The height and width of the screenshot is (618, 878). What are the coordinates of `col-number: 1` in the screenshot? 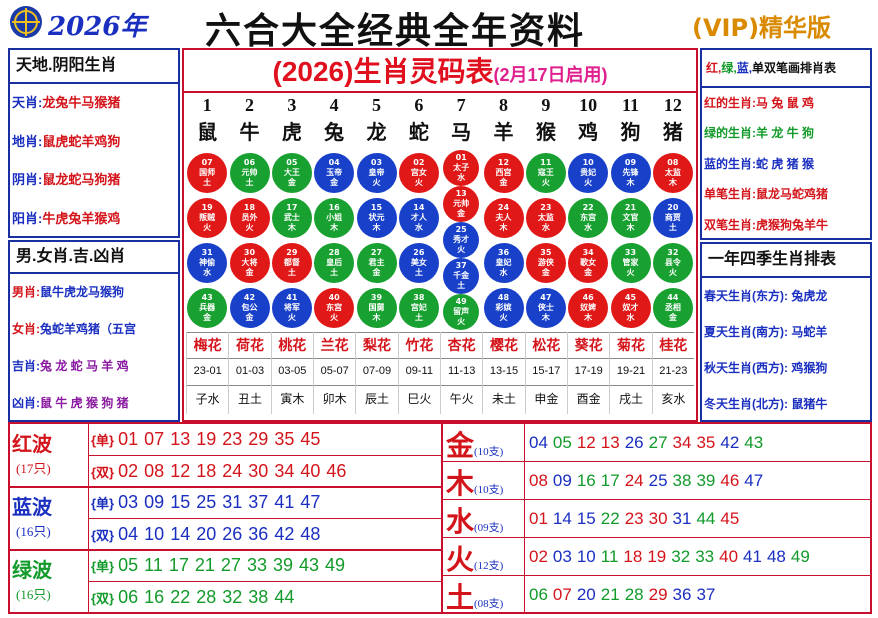 It's located at (207, 105).